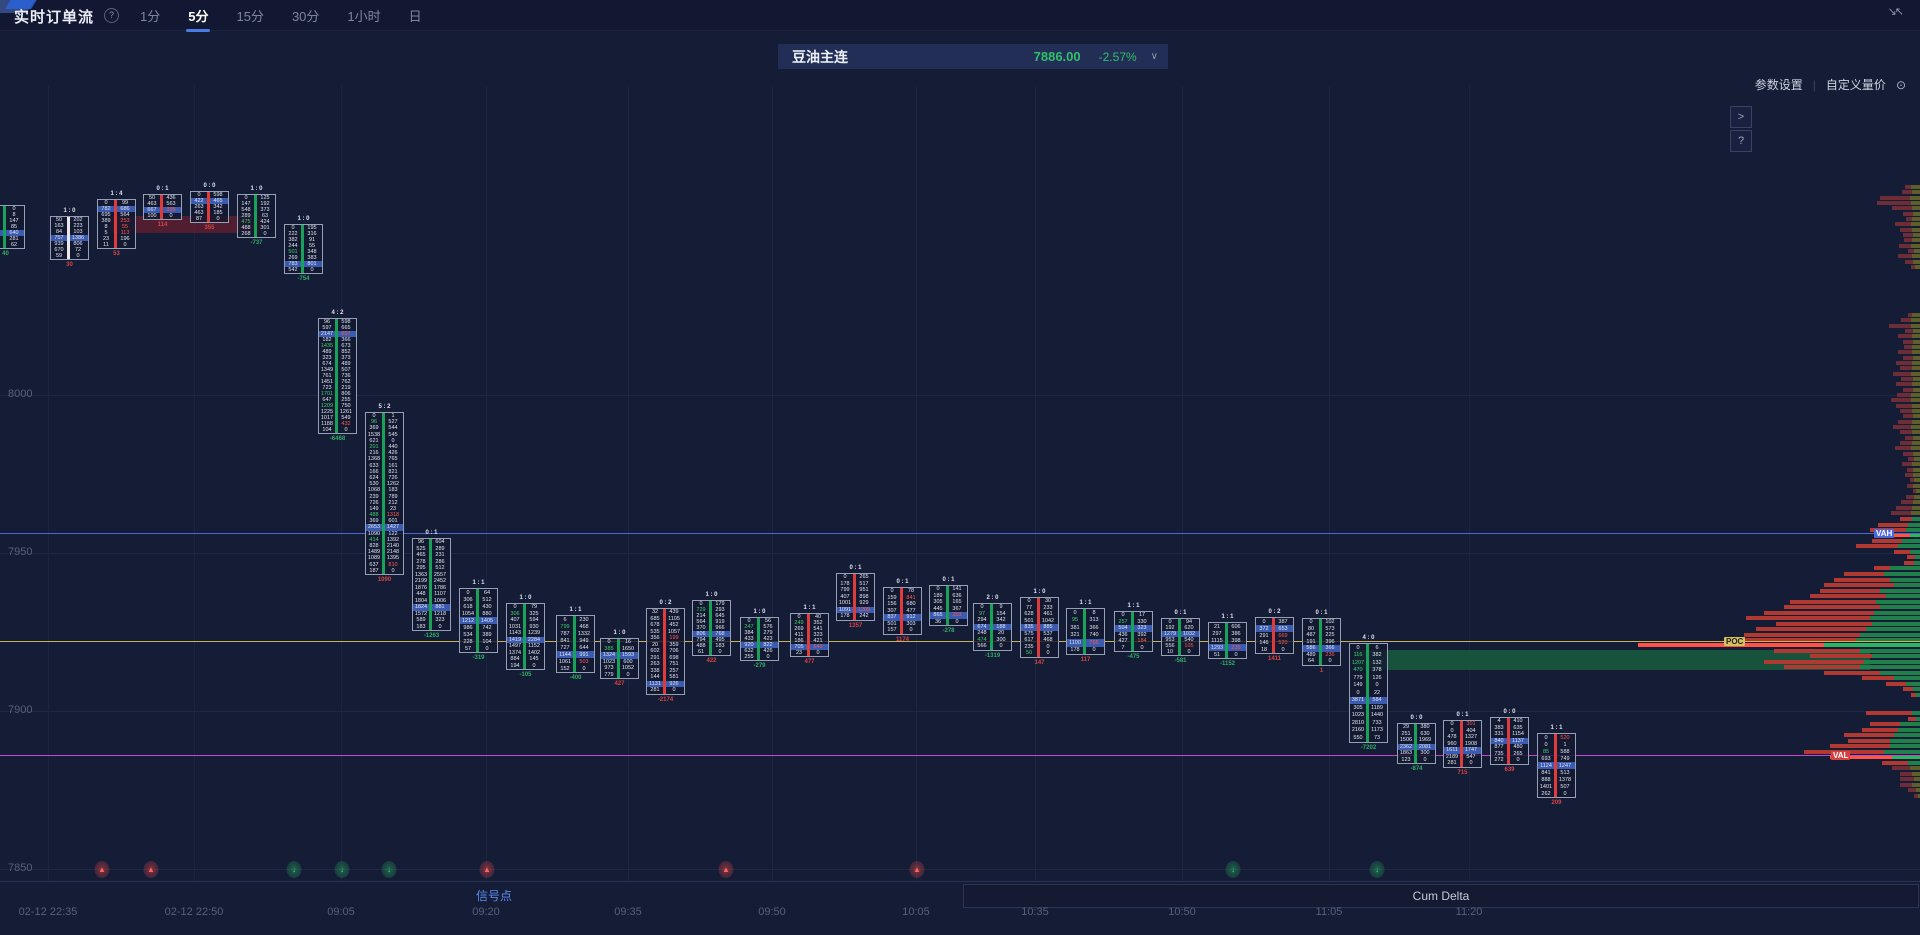 The height and width of the screenshot is (935, 1920). I want to click on price-row: 0 64, so click(478, 592).